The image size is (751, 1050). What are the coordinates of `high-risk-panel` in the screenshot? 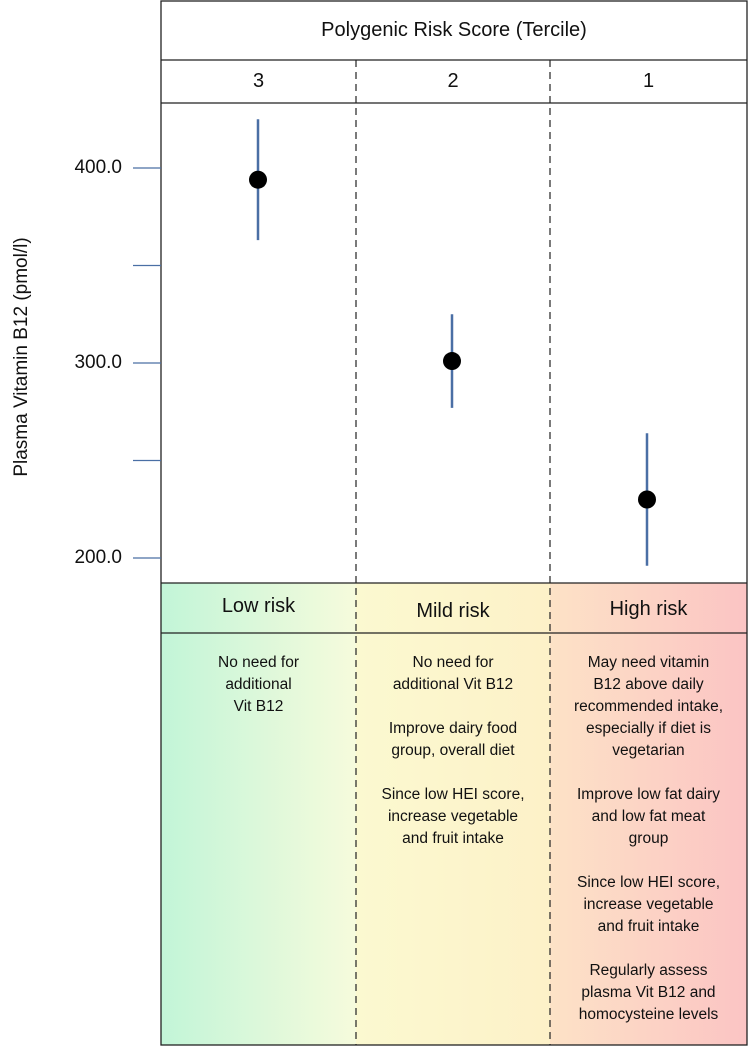 It's located at (648, 814).